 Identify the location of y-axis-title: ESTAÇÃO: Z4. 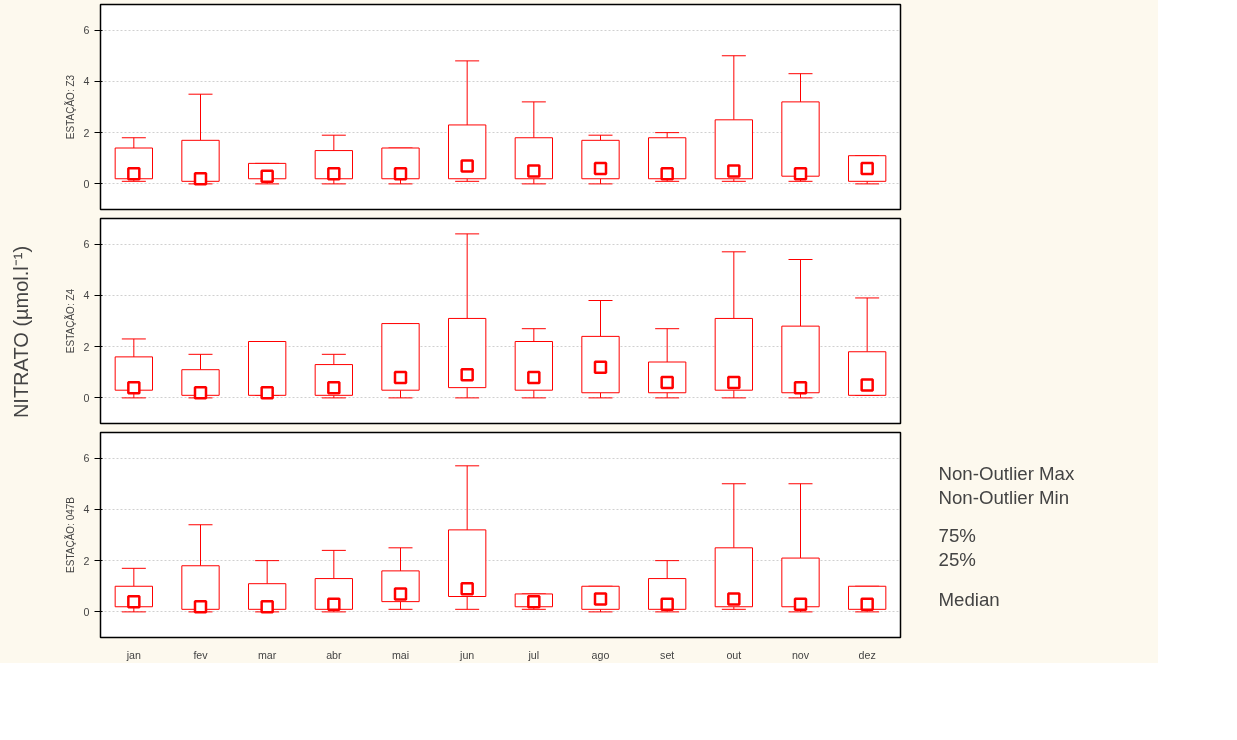
(69, 321).